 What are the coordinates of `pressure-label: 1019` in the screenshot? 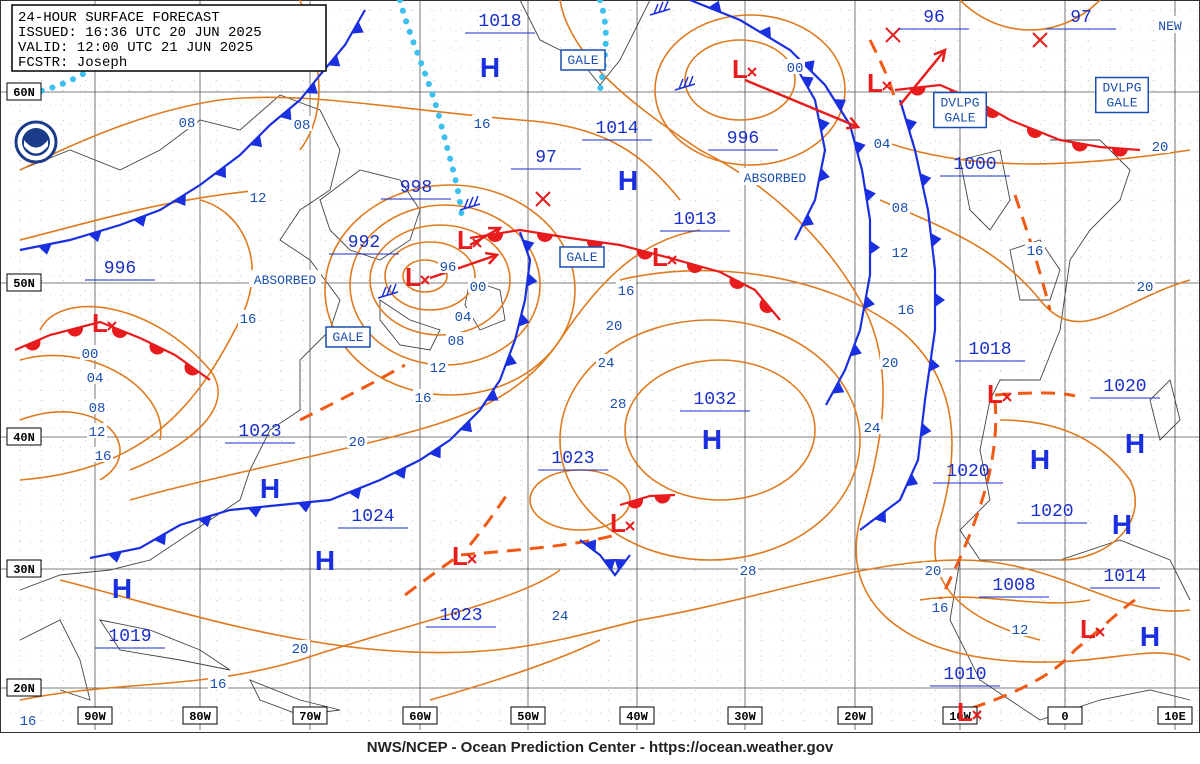 It's located at (129, 637).